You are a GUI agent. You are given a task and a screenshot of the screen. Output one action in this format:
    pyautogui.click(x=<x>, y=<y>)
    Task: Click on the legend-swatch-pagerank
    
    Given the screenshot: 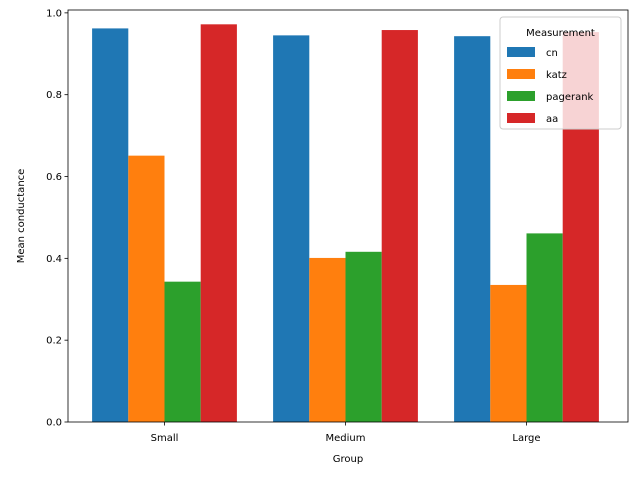 What is the action you would take?
    pyautogui.click(x=521, y=96)
    